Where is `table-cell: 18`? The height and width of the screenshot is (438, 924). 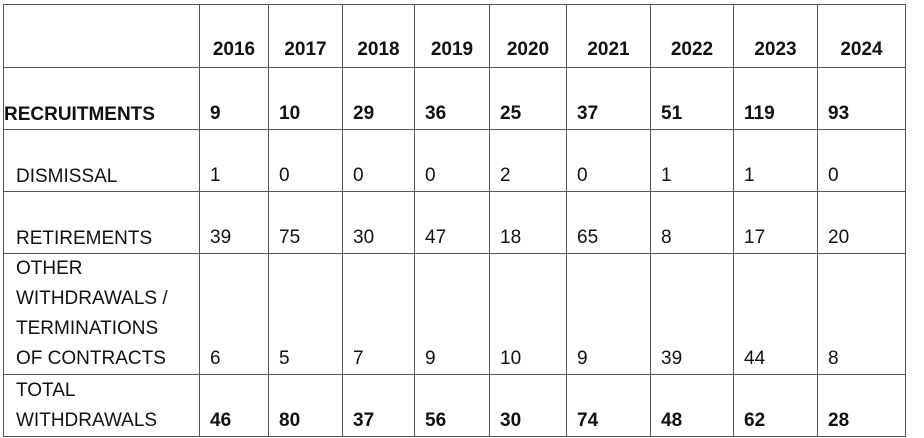 table-cell: 18 is located at coordinates (528, 222).